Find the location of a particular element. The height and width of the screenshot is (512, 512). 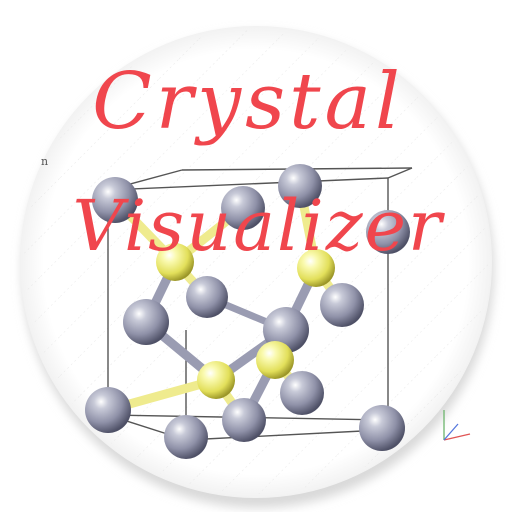

corner-label: n is located at coordinates (44, 161).